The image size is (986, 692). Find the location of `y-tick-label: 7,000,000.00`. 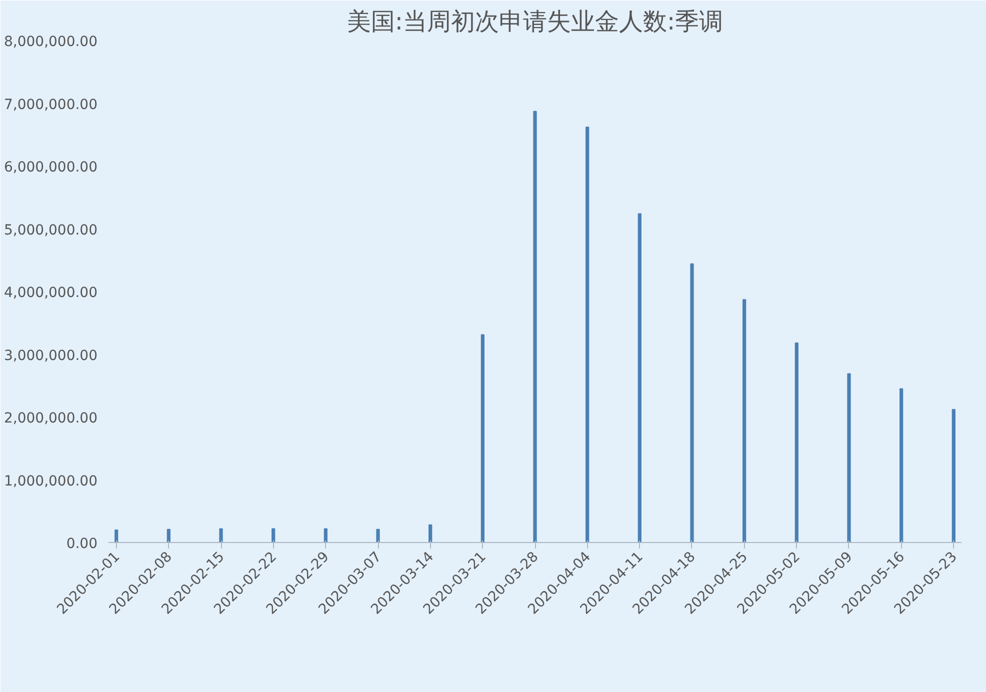

y-tick-label: 7,000,000.00 is located at coordinates (51, 104).